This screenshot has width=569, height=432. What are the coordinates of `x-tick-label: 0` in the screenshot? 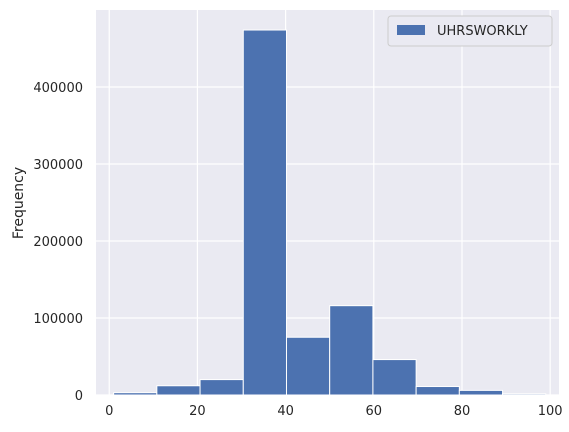 It's located at (109, 411).